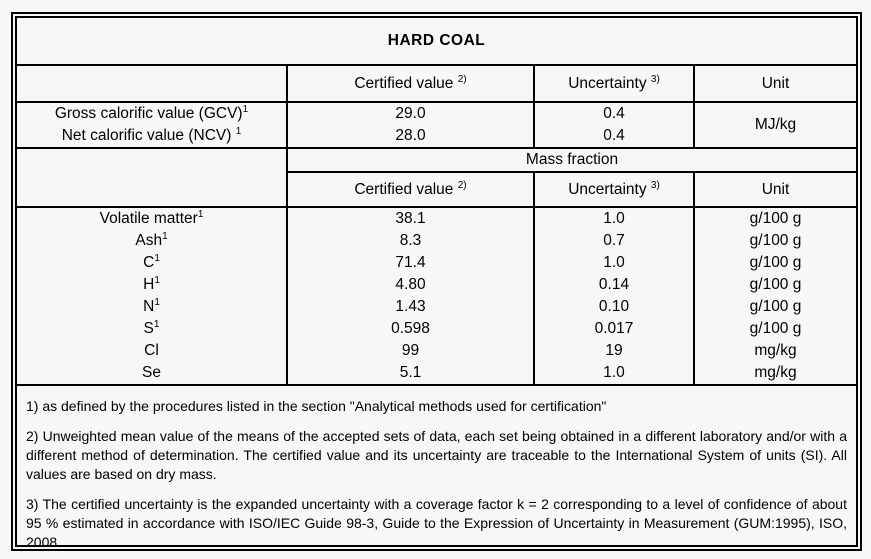 Image resolution: width=871 pixels, height=559 pixels. I want to click on mass-fraction-row: Mass fraction, so click(436, 178).